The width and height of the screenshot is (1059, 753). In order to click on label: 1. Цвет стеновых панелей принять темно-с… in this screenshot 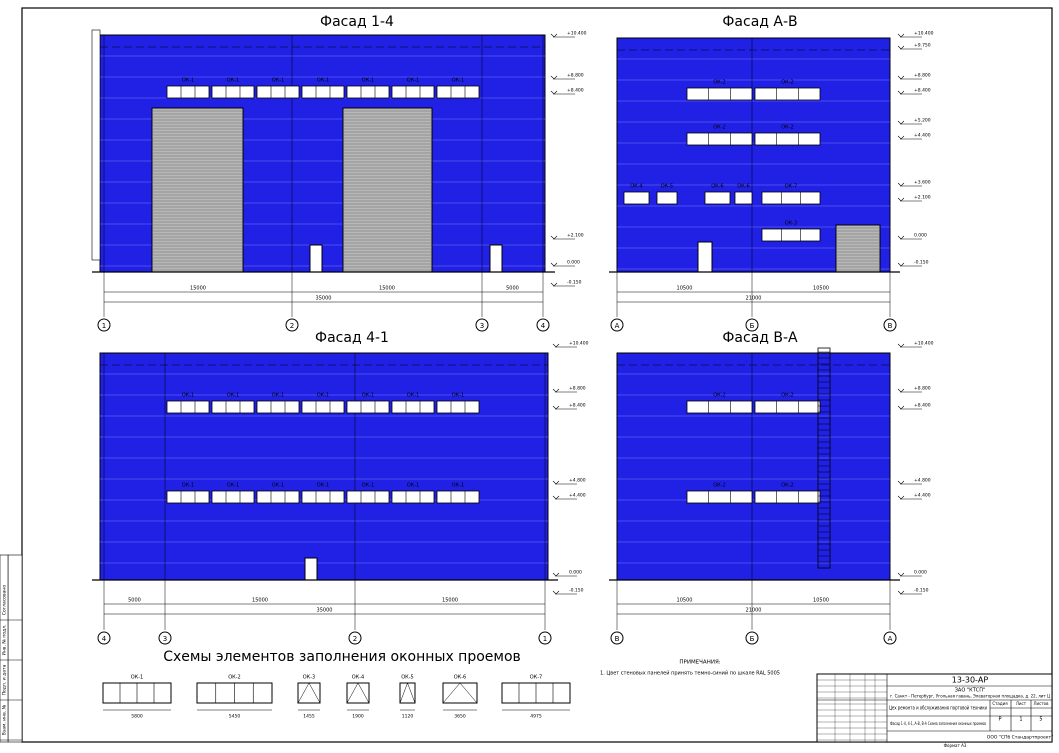, I will do `click(690, 673)`.